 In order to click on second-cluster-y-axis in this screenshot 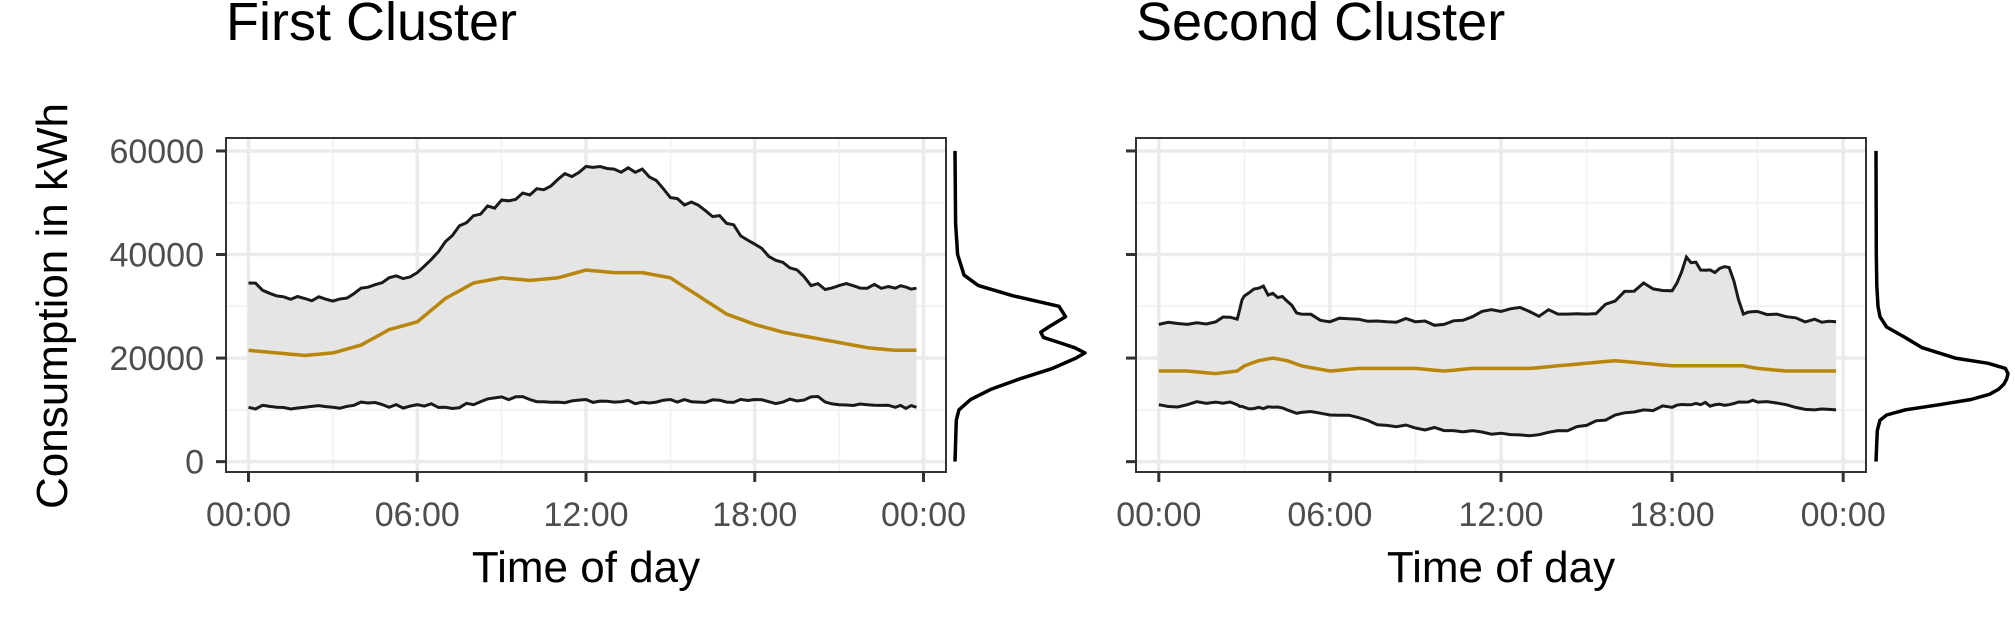, I will do `click(1131, 306)`.